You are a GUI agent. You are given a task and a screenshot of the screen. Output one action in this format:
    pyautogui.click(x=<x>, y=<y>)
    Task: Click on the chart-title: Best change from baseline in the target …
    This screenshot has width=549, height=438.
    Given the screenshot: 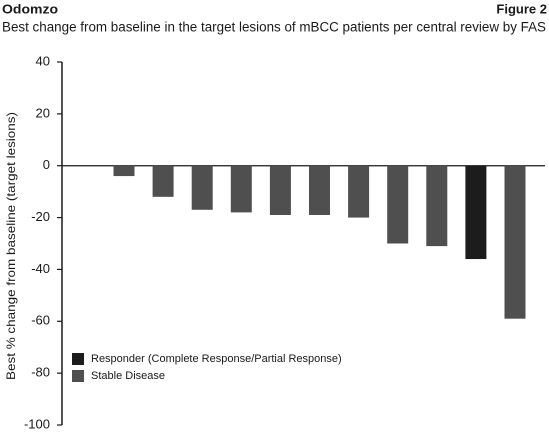 What is the action you would take?
    pyautogui.click(x=274, y=27)
    